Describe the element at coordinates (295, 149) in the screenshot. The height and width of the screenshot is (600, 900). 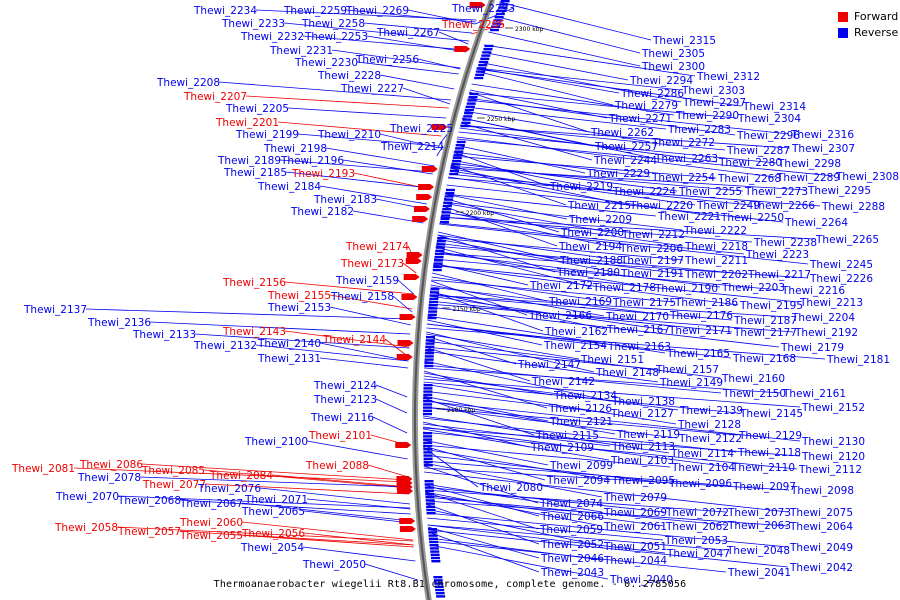
I see `reverse-gene-label: Thewi_2198` at that location.